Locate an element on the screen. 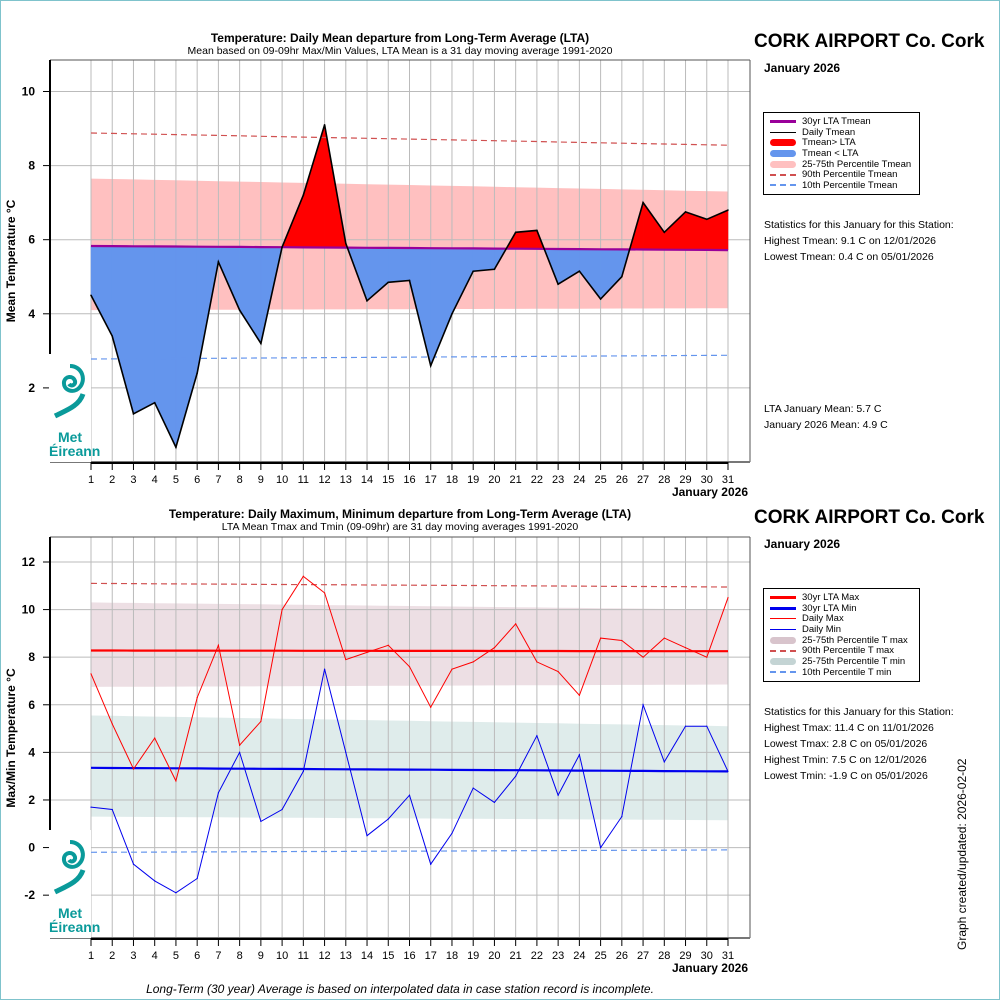 The height and width of the screenshot is (1000, 1000). x-tick-label: 2 is located at coordinates (112, 956).